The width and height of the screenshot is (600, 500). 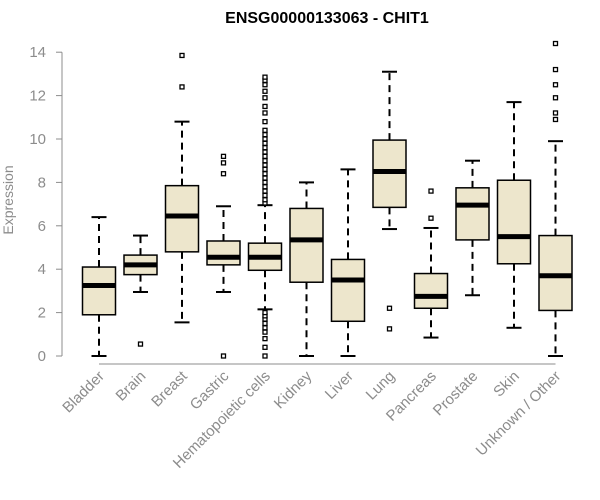 I want to click on y-axis: 0 2 4 6 8 10 12 14, so click(x=46, y=204).